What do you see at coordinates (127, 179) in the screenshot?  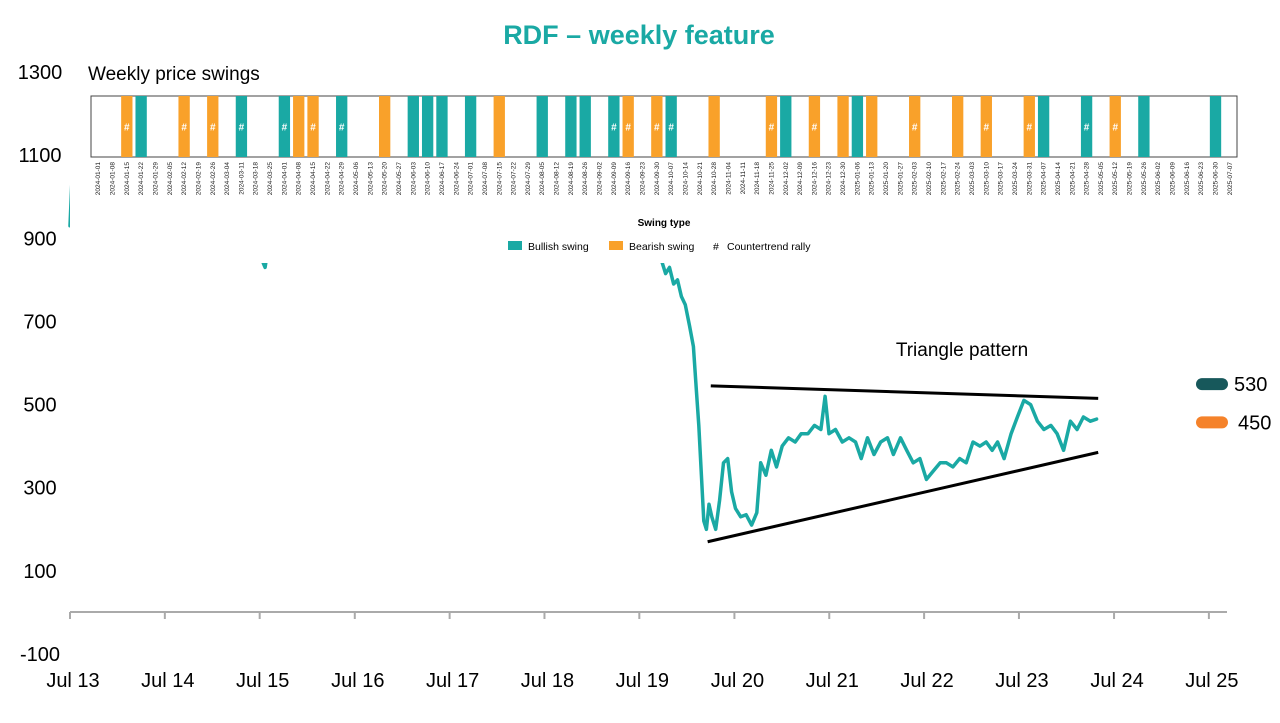 I see `swing-date-label: 2024-01-15` at bounding box center [127, 179].